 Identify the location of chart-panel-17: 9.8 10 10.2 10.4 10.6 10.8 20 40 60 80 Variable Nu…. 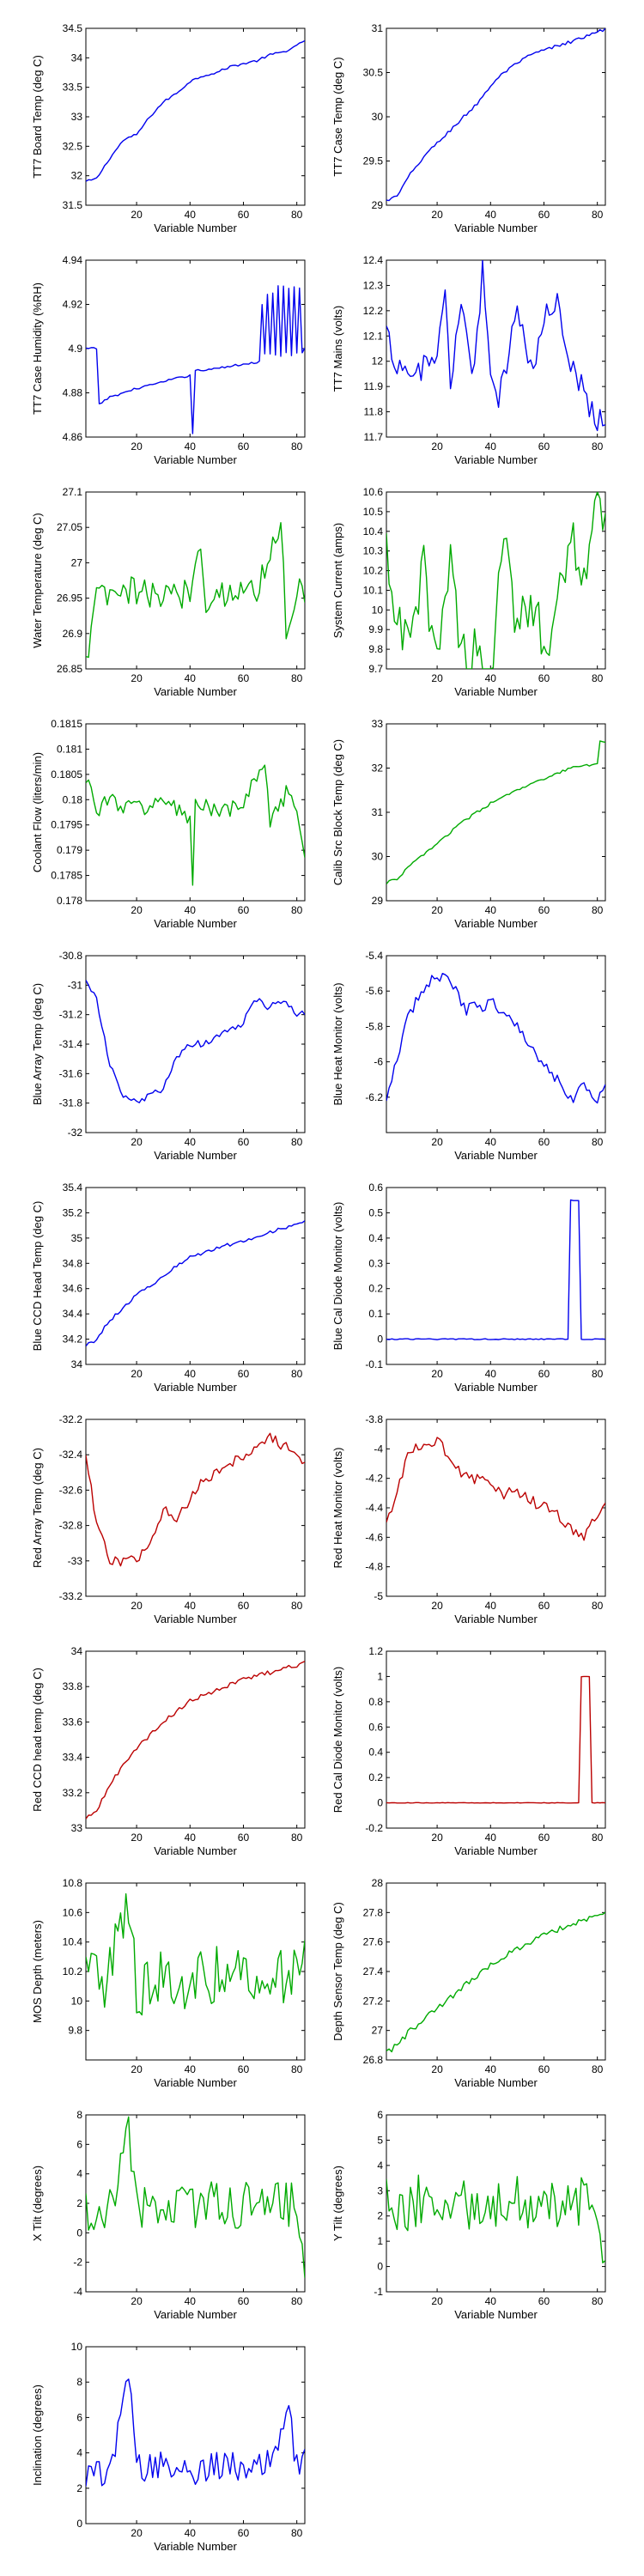
(169, 1983).